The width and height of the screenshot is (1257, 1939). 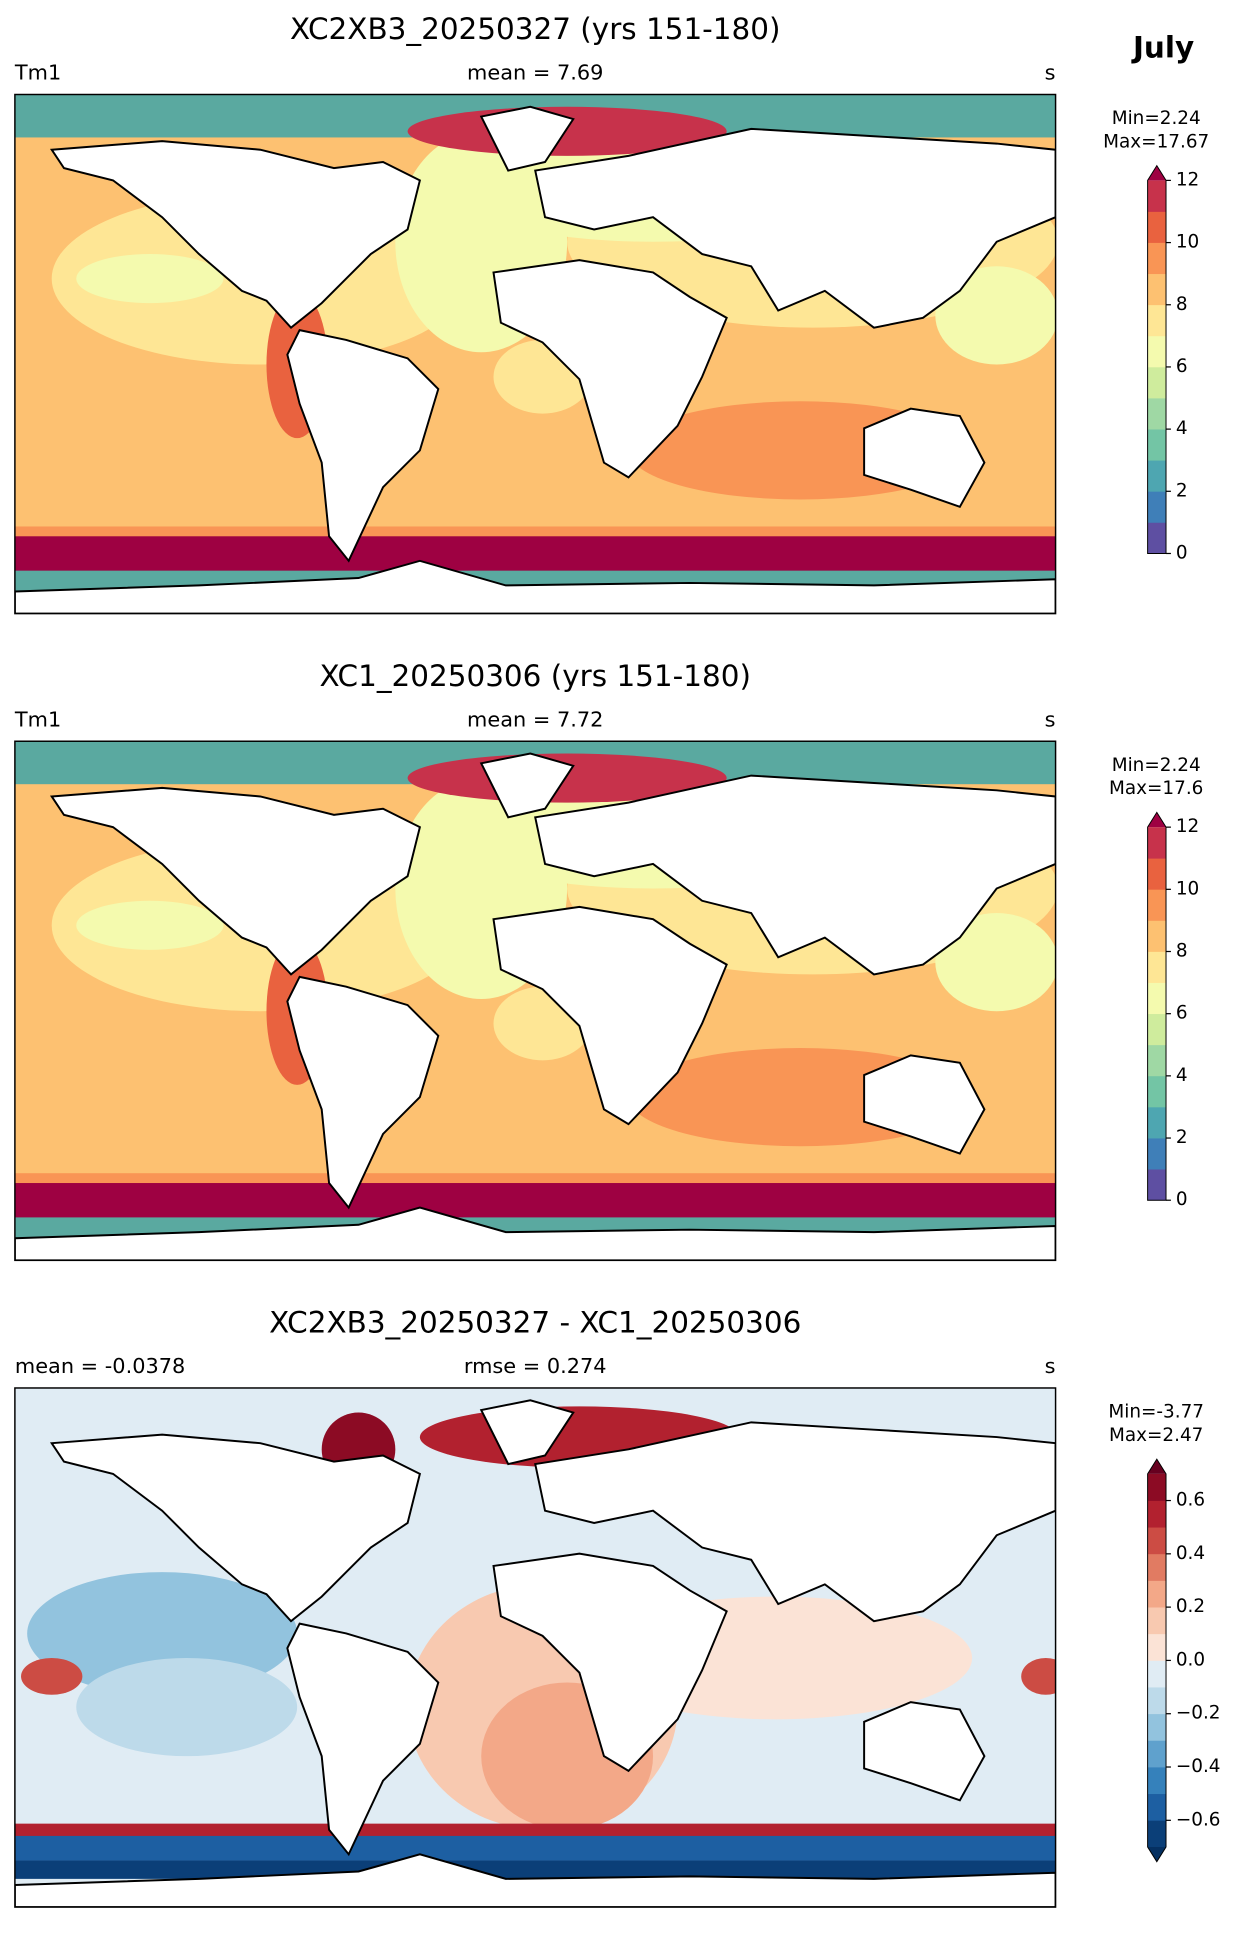 What do you see at coordinates (1190, 1500) in the screenshot?
I see `colorbar-tick-label: 0.6` at bounding box center [1190, 1500].